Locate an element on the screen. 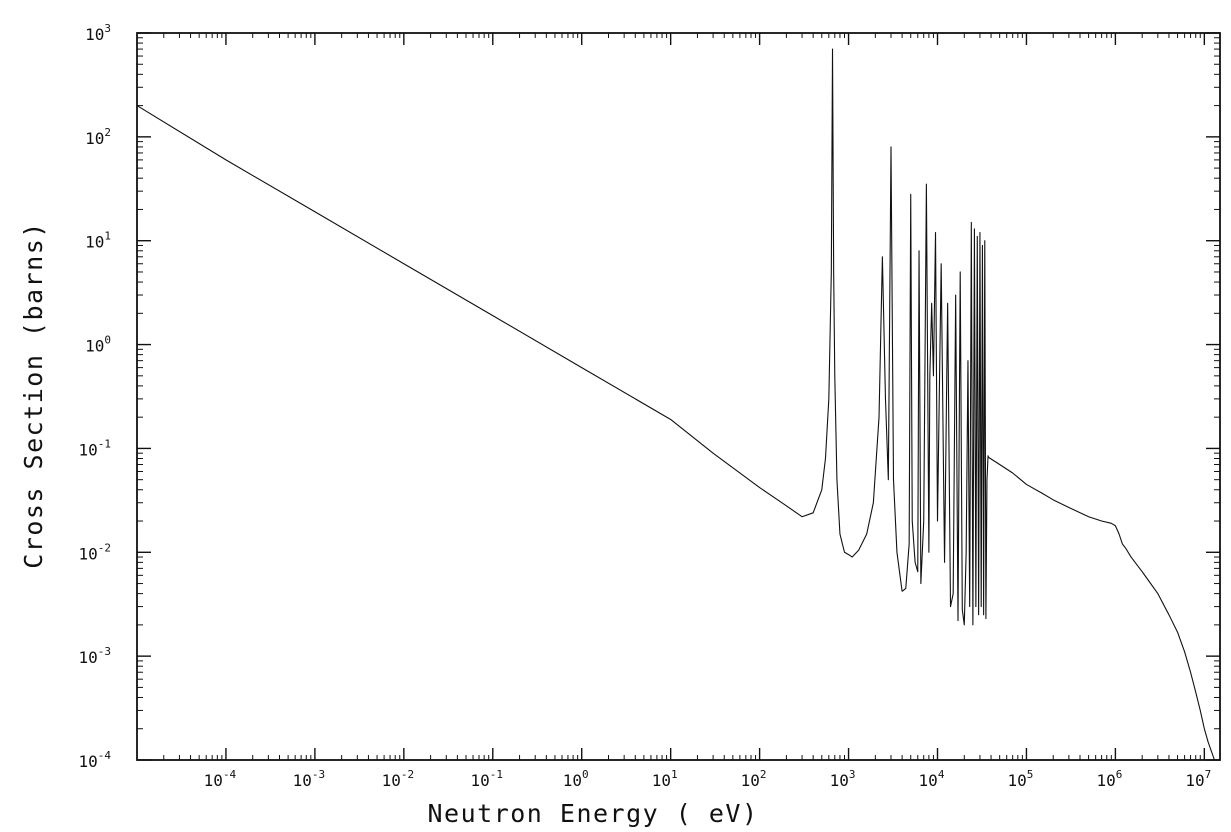  x-tick-label: 10⁻¹ is located at coordinates (487, 779).